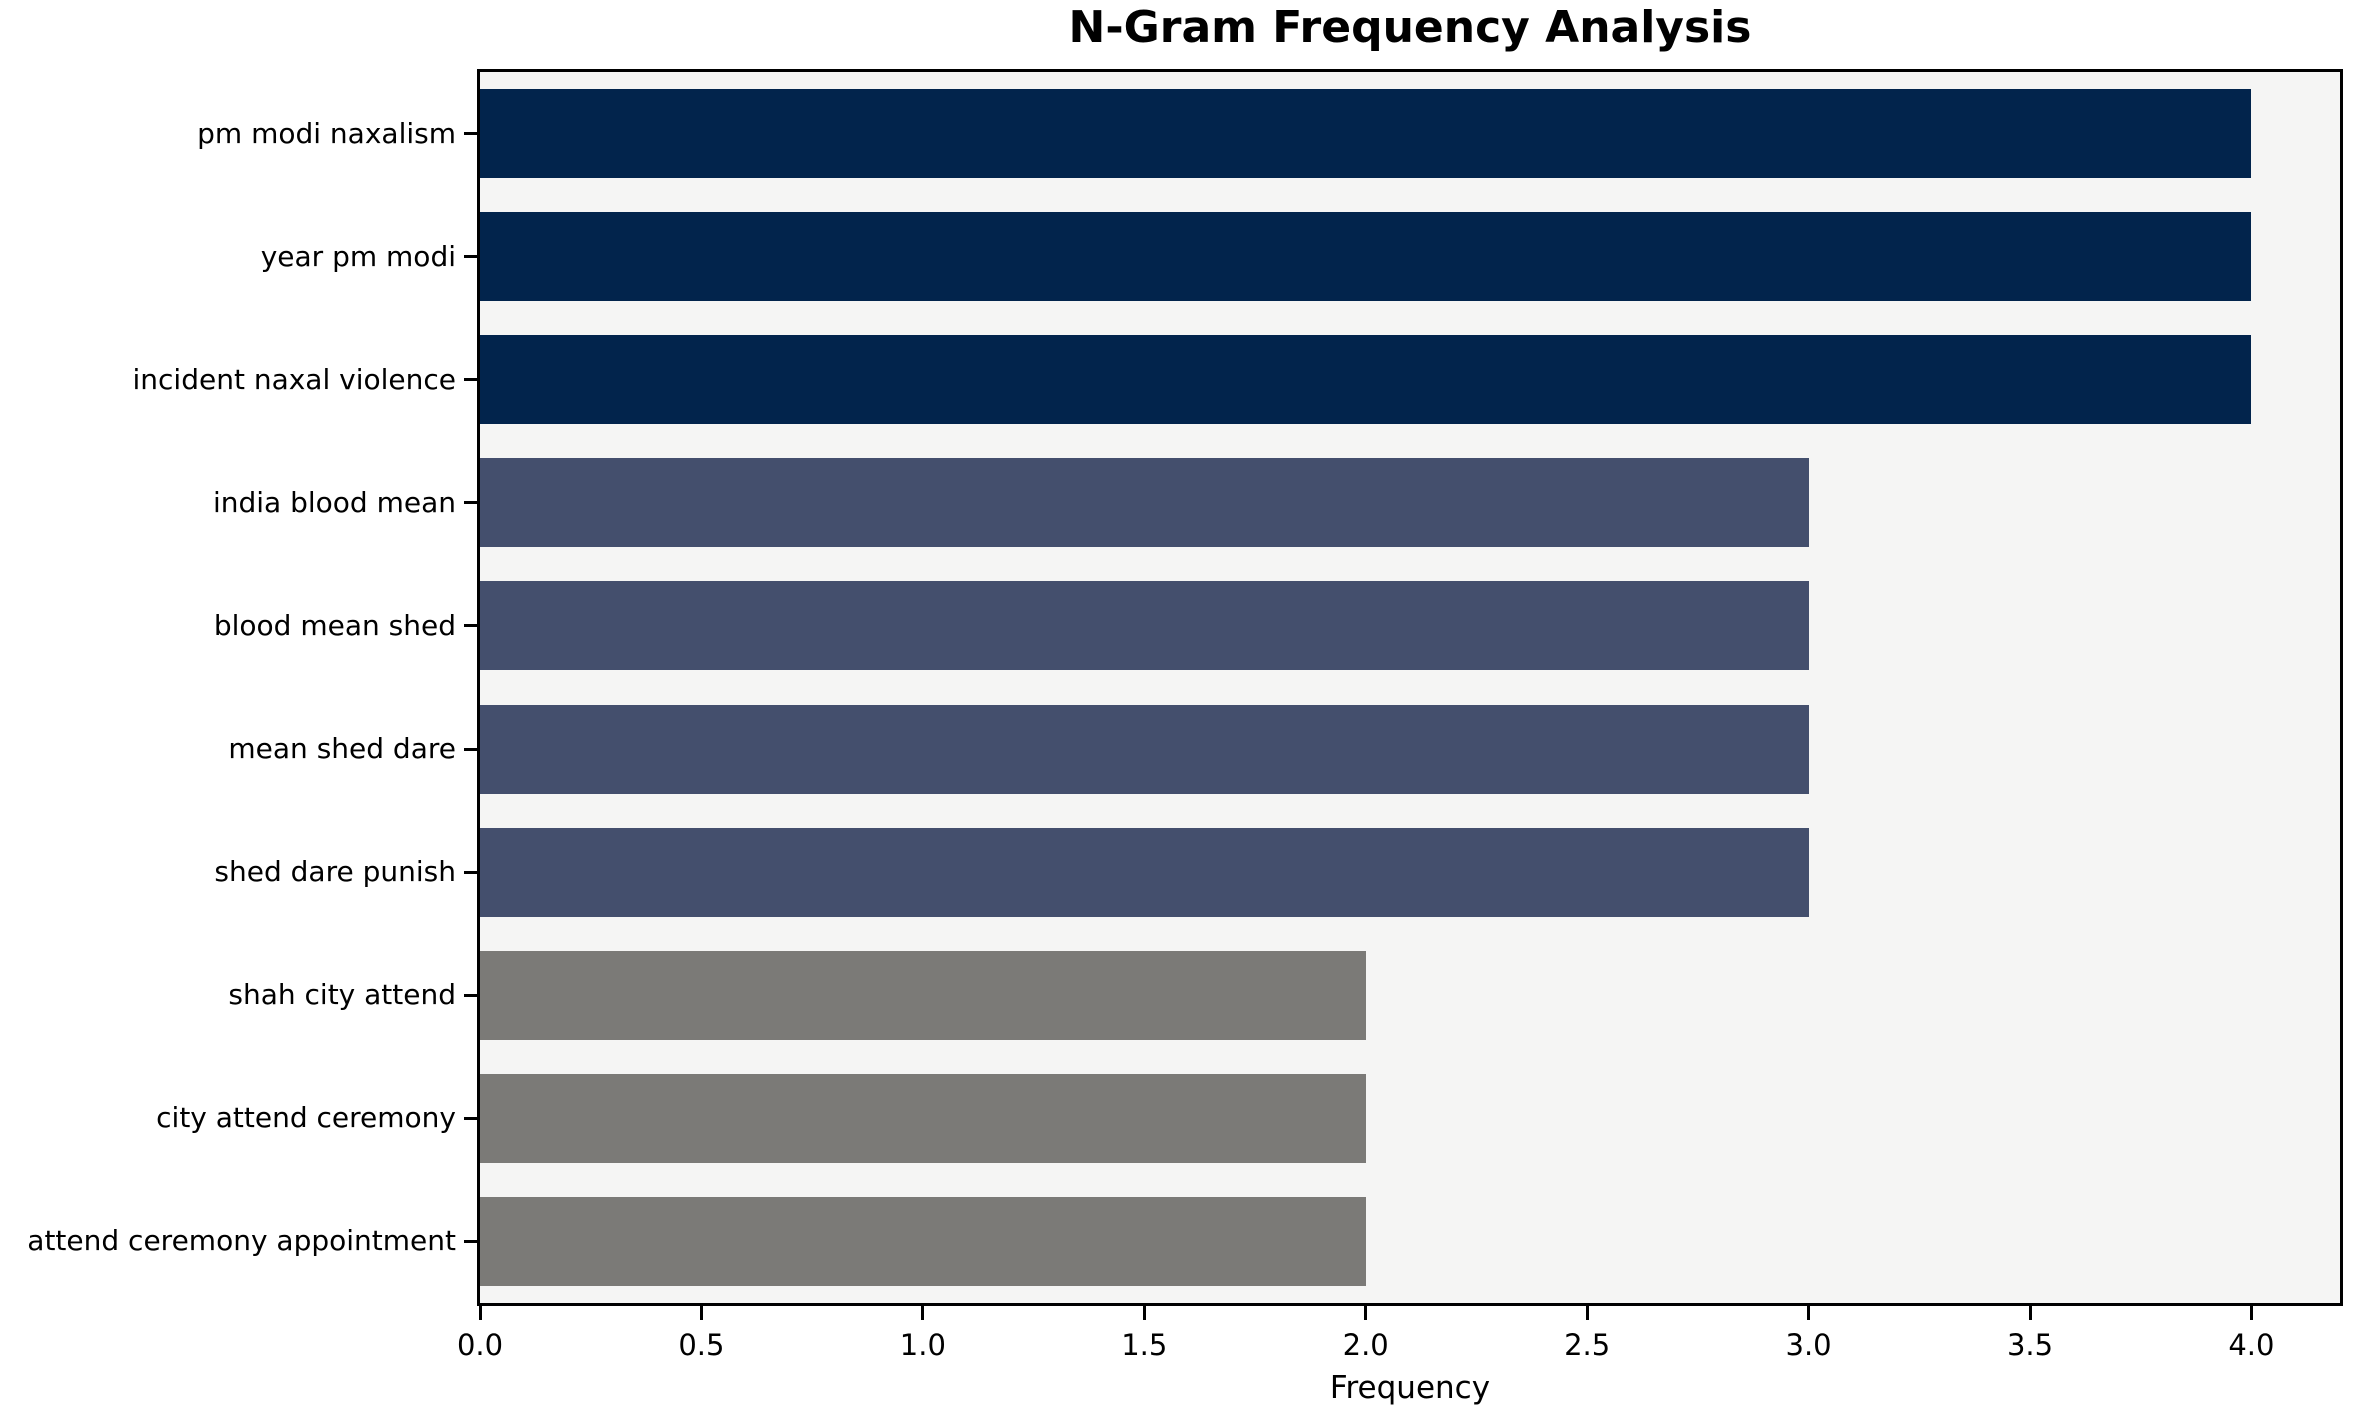  I want to click on x-tick-label-0.5: 0.5, so click(701, 1345).